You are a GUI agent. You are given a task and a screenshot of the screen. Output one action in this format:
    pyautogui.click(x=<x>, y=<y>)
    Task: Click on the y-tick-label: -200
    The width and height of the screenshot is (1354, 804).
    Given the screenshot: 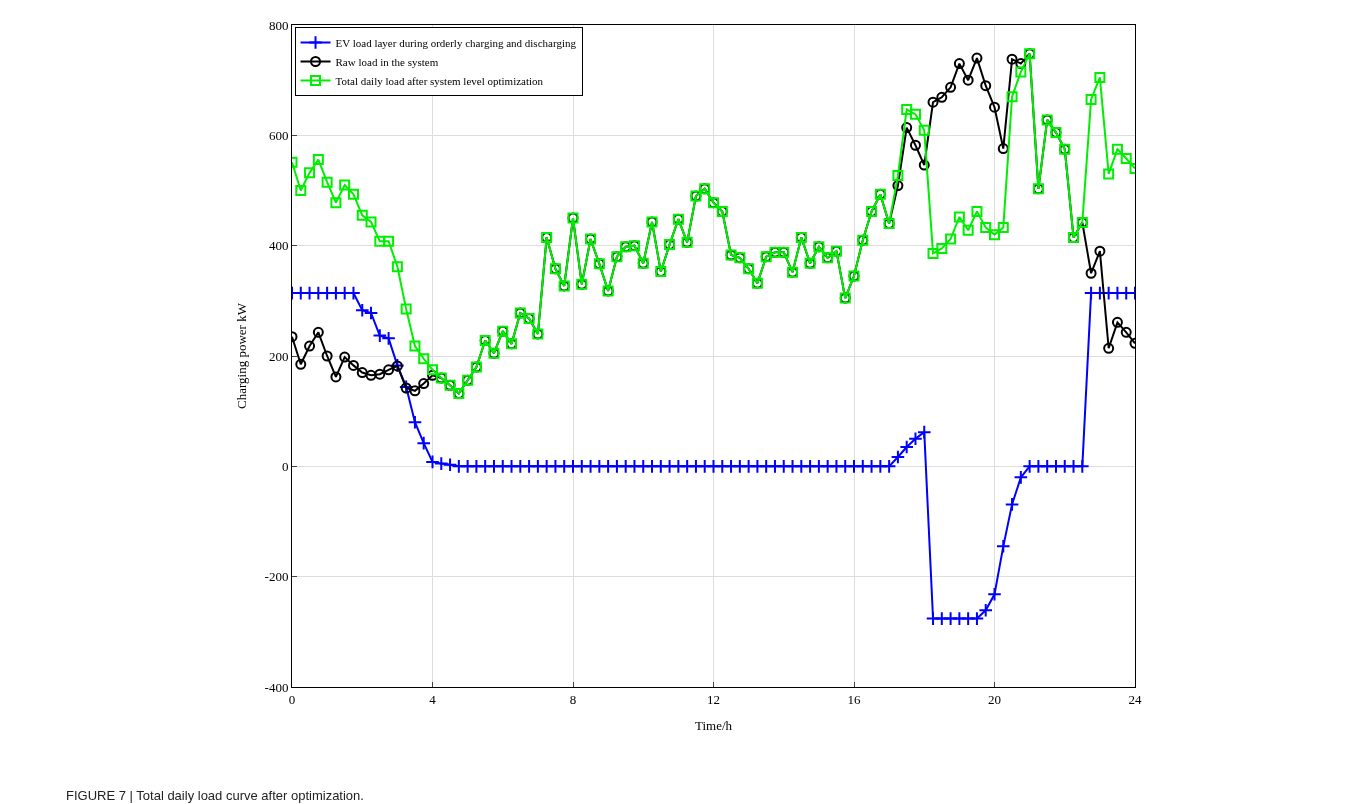 What is the action you would take?
    pyautogui.click(x=276, y=577)
    